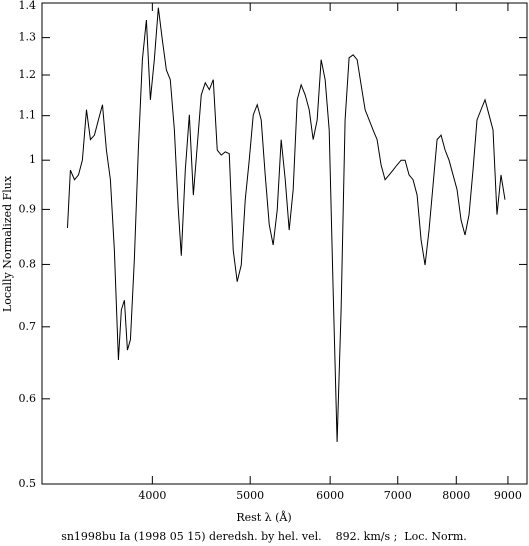  What do you see at coordinates (28, 483) in the screenshot?
I see `y-tick-label: 0.5` at bounding box center [28, 483].